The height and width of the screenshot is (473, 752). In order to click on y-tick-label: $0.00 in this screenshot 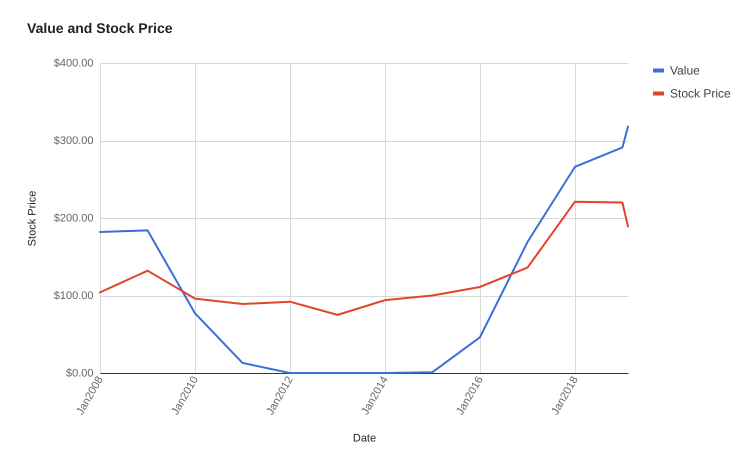, I will do `click(80, 374)`.